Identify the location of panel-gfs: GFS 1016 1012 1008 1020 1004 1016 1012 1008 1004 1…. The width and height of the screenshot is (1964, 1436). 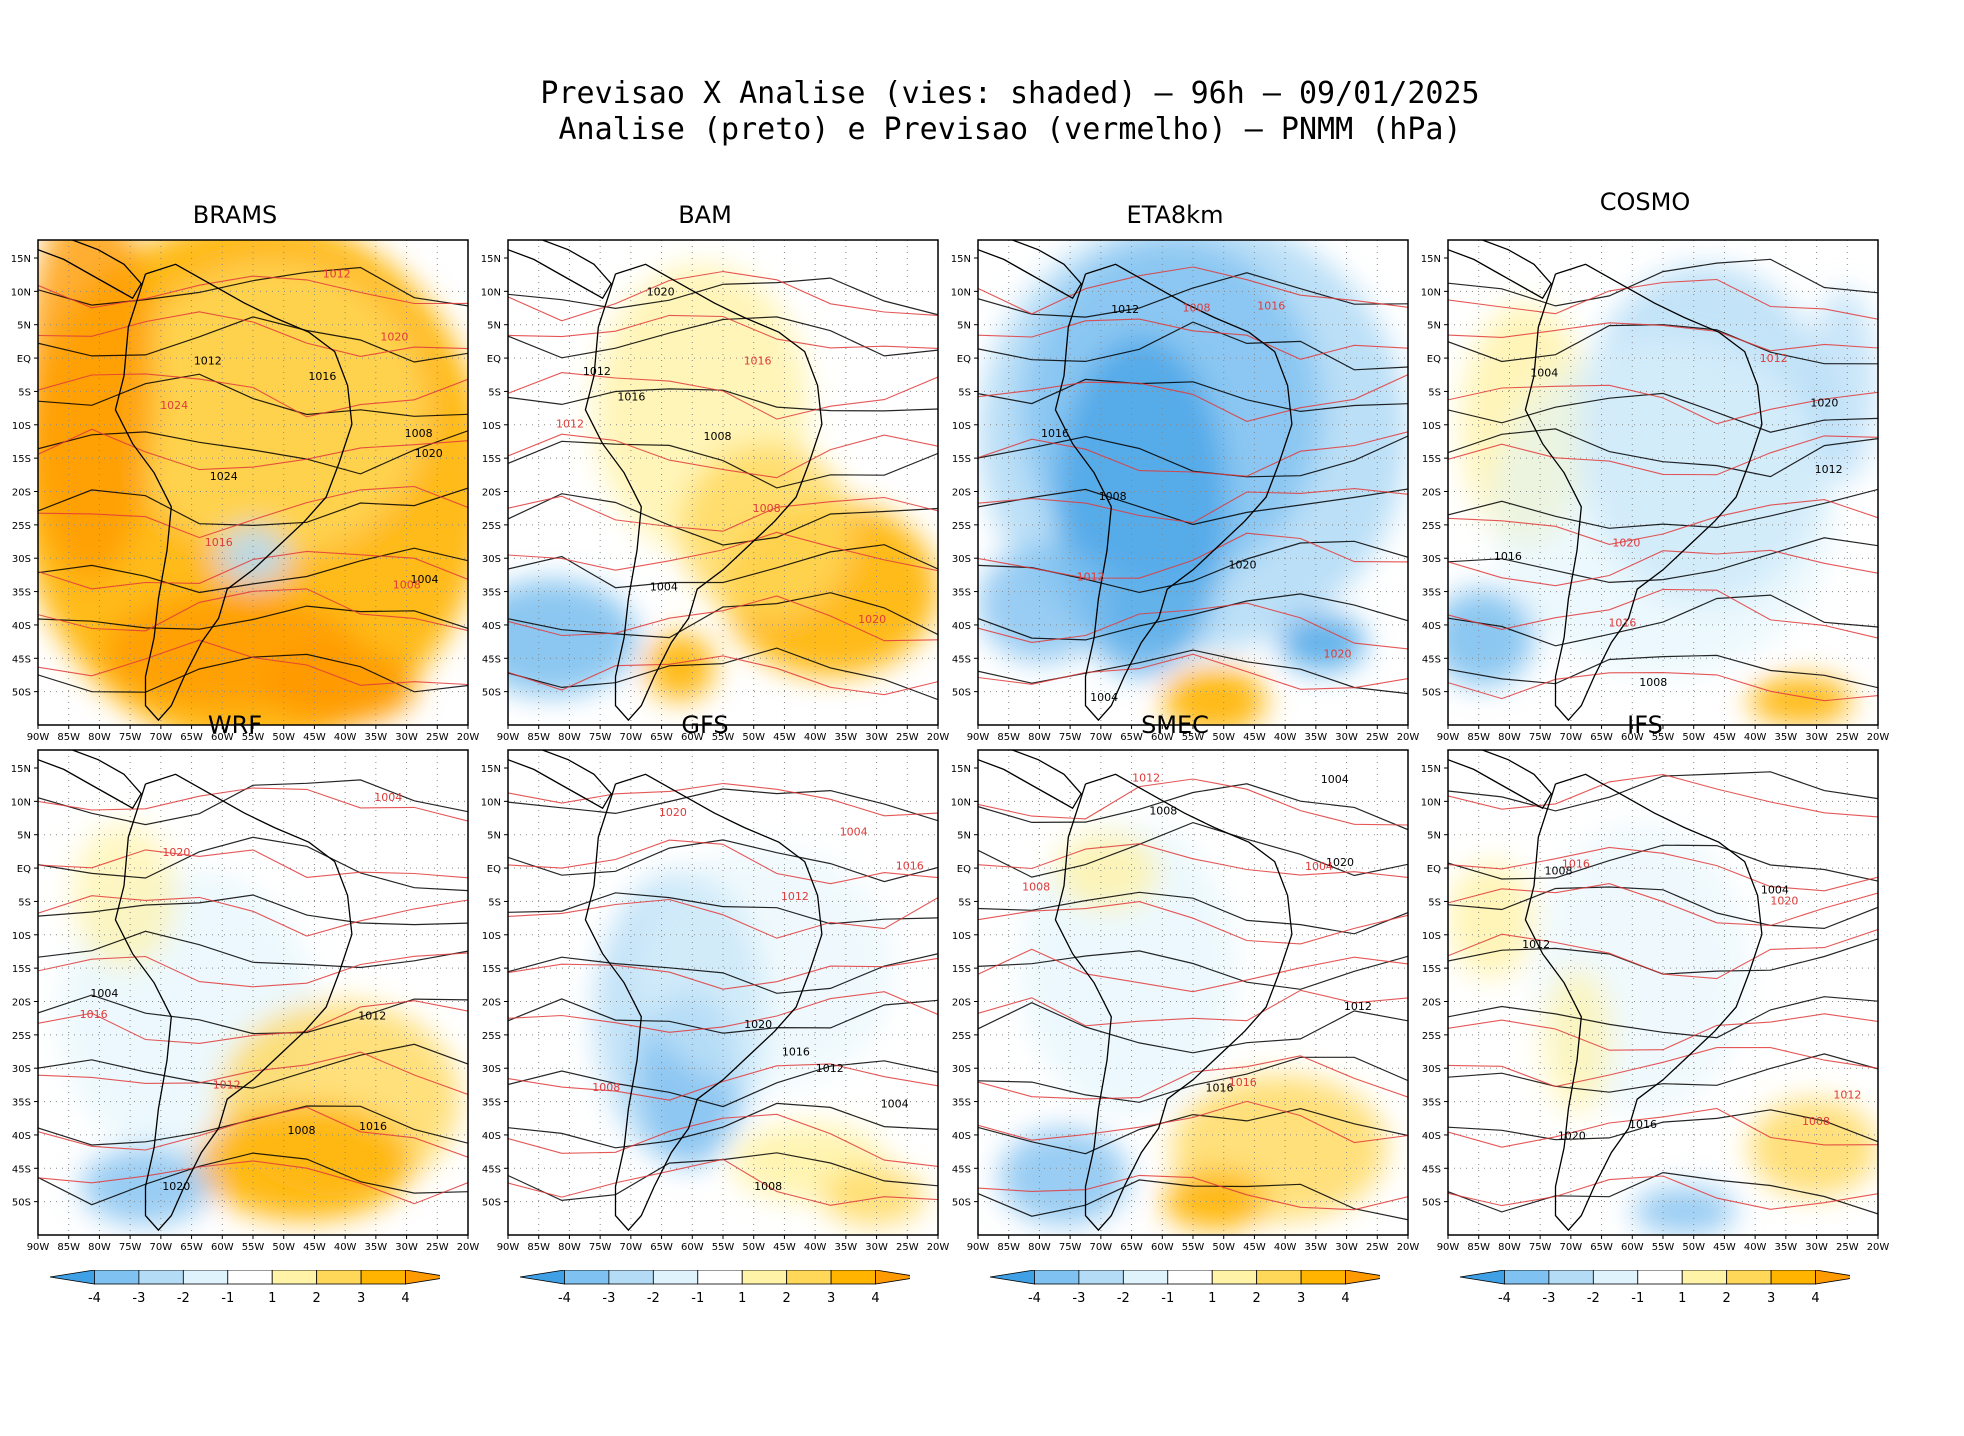
(710, 983).